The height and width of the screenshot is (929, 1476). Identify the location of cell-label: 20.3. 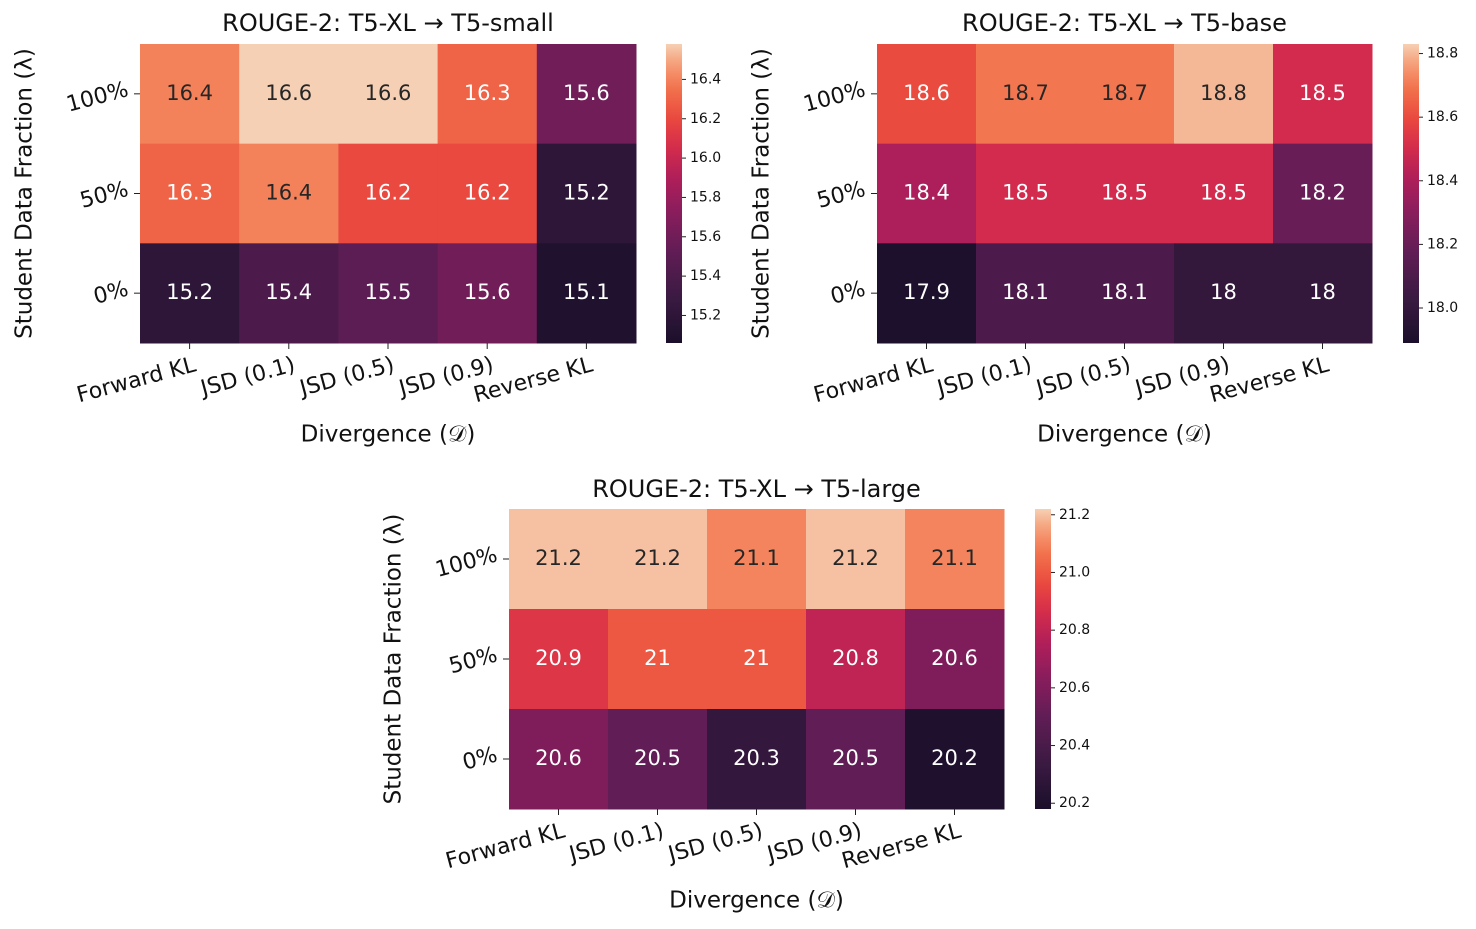
(756, 758).